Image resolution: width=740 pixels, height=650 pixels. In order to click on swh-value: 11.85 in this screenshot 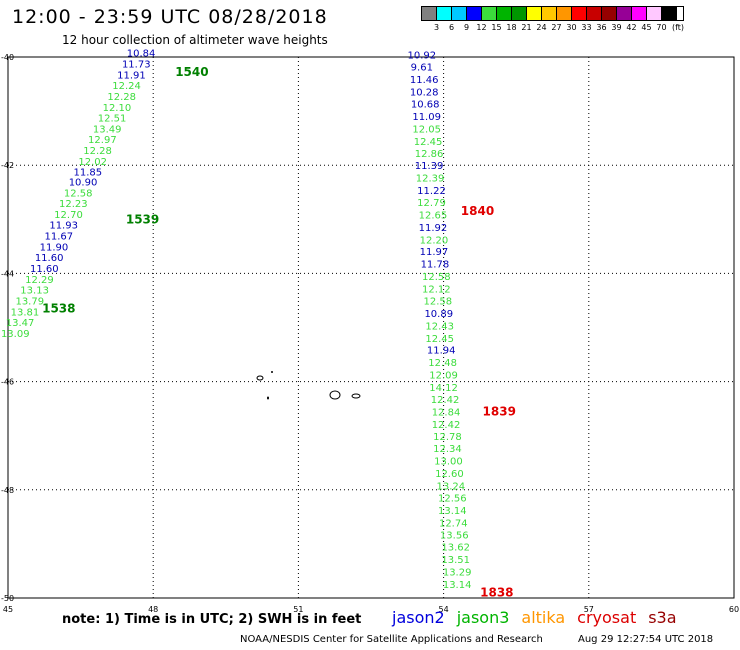, I will do `click(88, 173)`.